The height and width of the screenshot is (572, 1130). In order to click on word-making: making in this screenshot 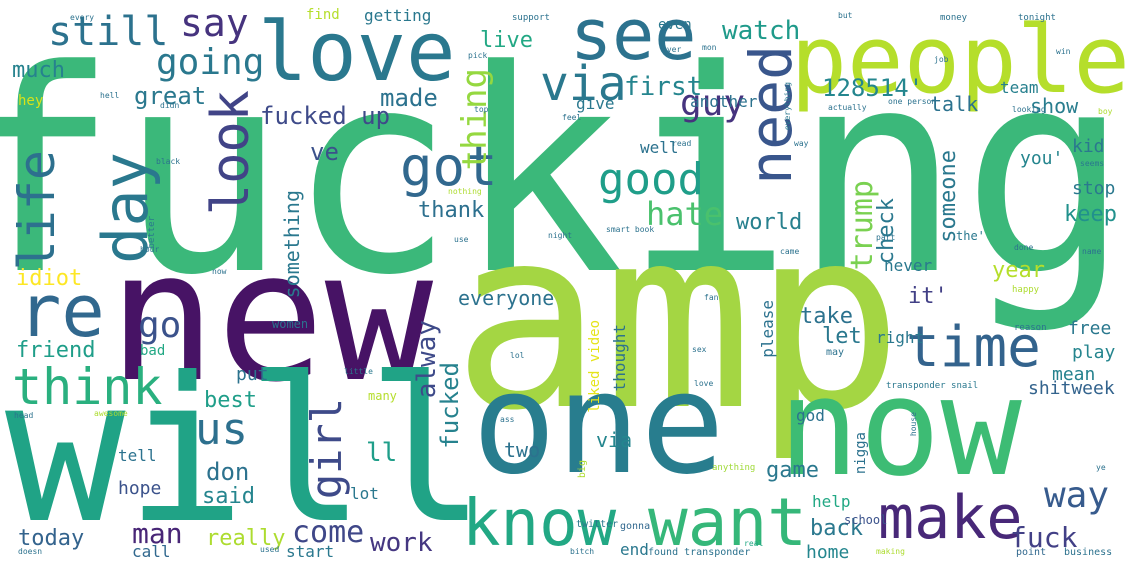, I will do `click(890, 551)`.